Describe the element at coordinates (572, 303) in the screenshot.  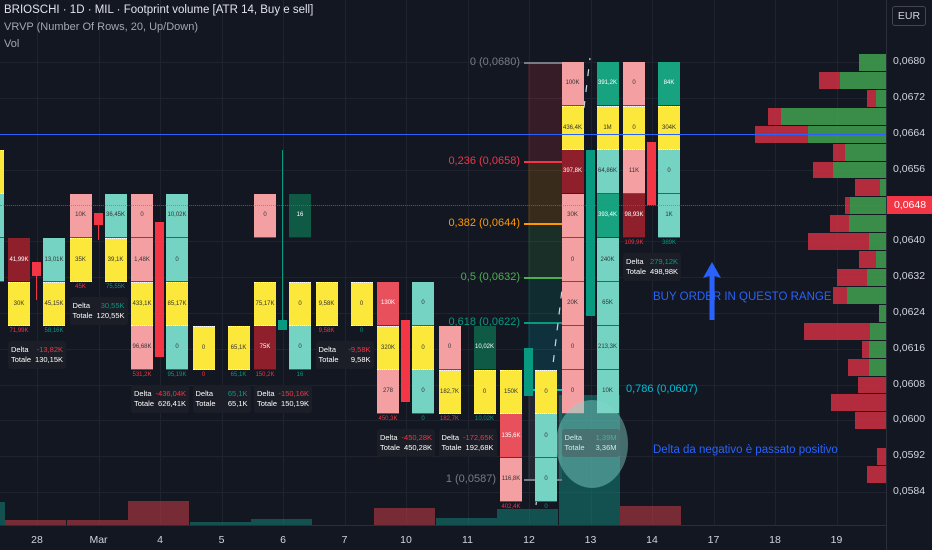
I see `sell-volume-cell: 20K` at that location.